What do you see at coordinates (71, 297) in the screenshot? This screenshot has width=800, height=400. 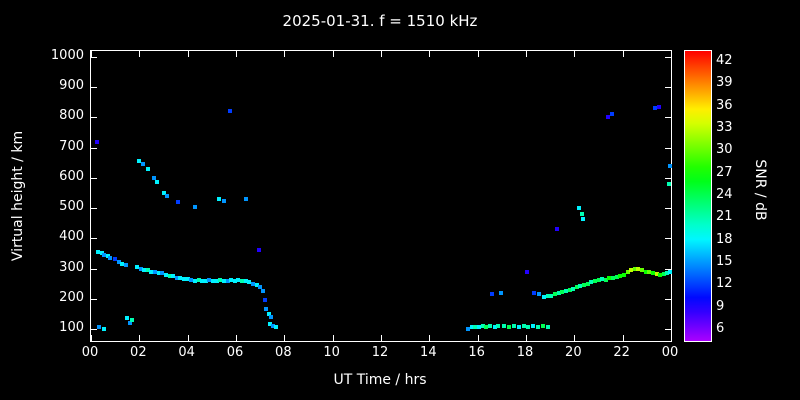 I see `y-tick-label: 200` at bounding box center [71, 297].